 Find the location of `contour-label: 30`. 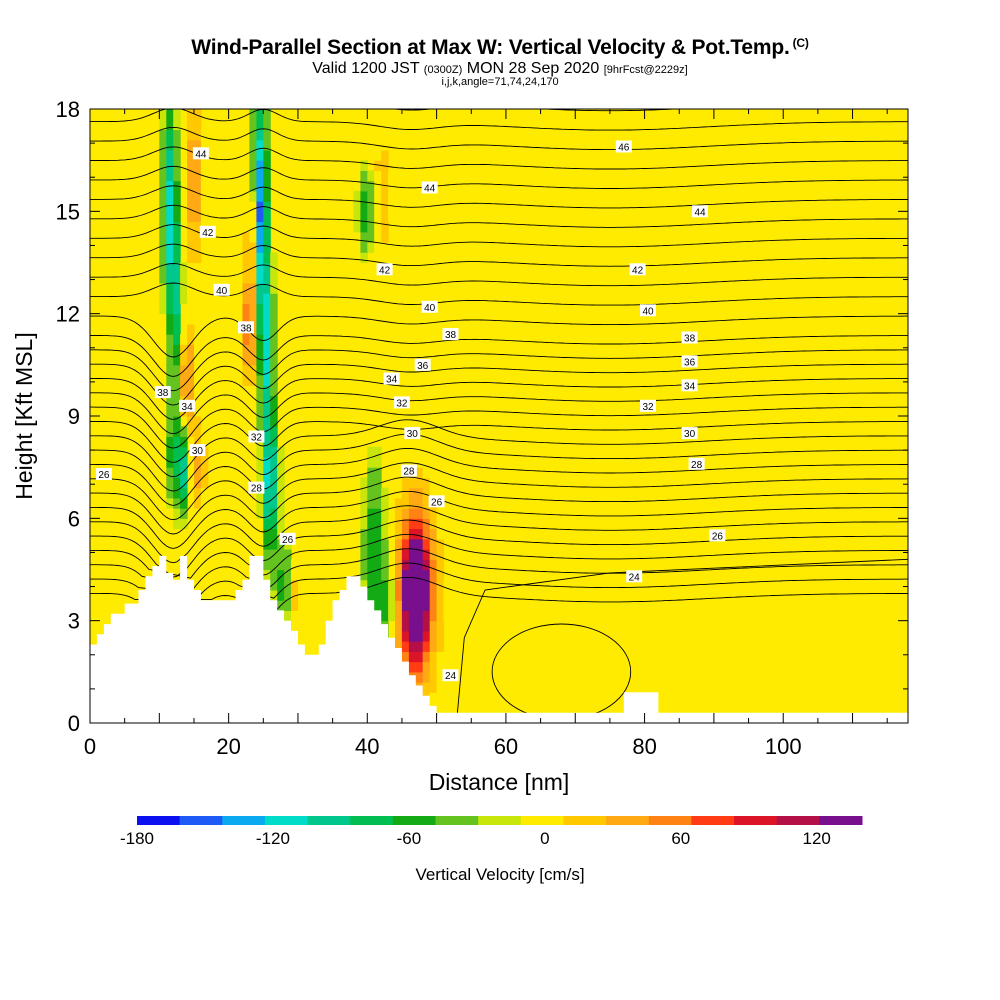

contour-label: 30 is located at coordinates (689, 433).